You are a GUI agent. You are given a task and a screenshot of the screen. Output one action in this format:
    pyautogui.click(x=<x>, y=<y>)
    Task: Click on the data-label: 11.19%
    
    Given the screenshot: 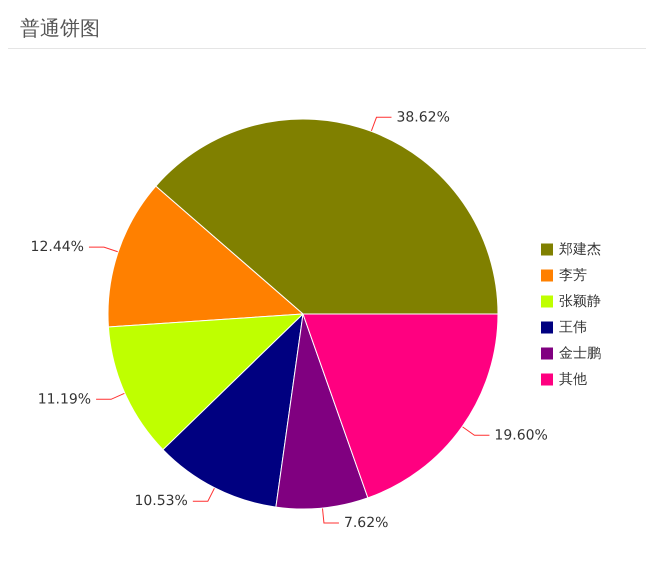 What is the action you would take?
    pyautogui.click(x=65, y=399)
    